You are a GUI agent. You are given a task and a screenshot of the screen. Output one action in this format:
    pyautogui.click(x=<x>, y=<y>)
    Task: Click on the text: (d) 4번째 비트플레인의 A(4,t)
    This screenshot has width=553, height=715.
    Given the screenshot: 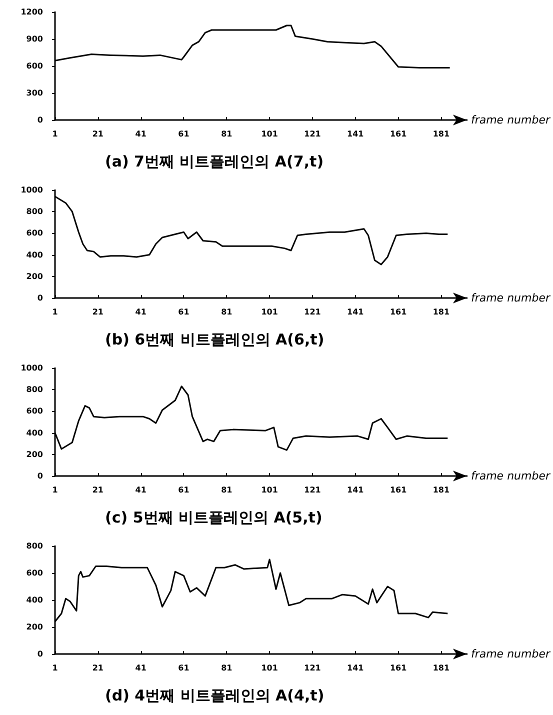 What is the action you would take?
    pyautogui.click(x=214, y=695)
    